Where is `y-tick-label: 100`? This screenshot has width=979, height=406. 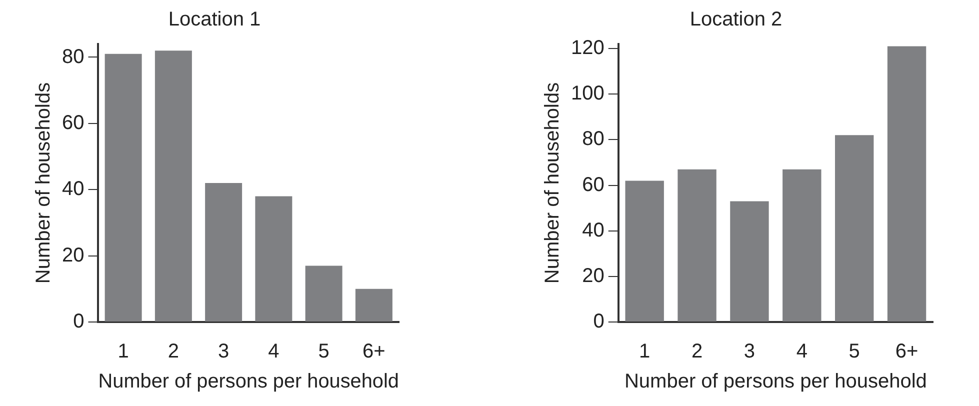
y-tick-label: 100 is located at coordinates (587, 93).